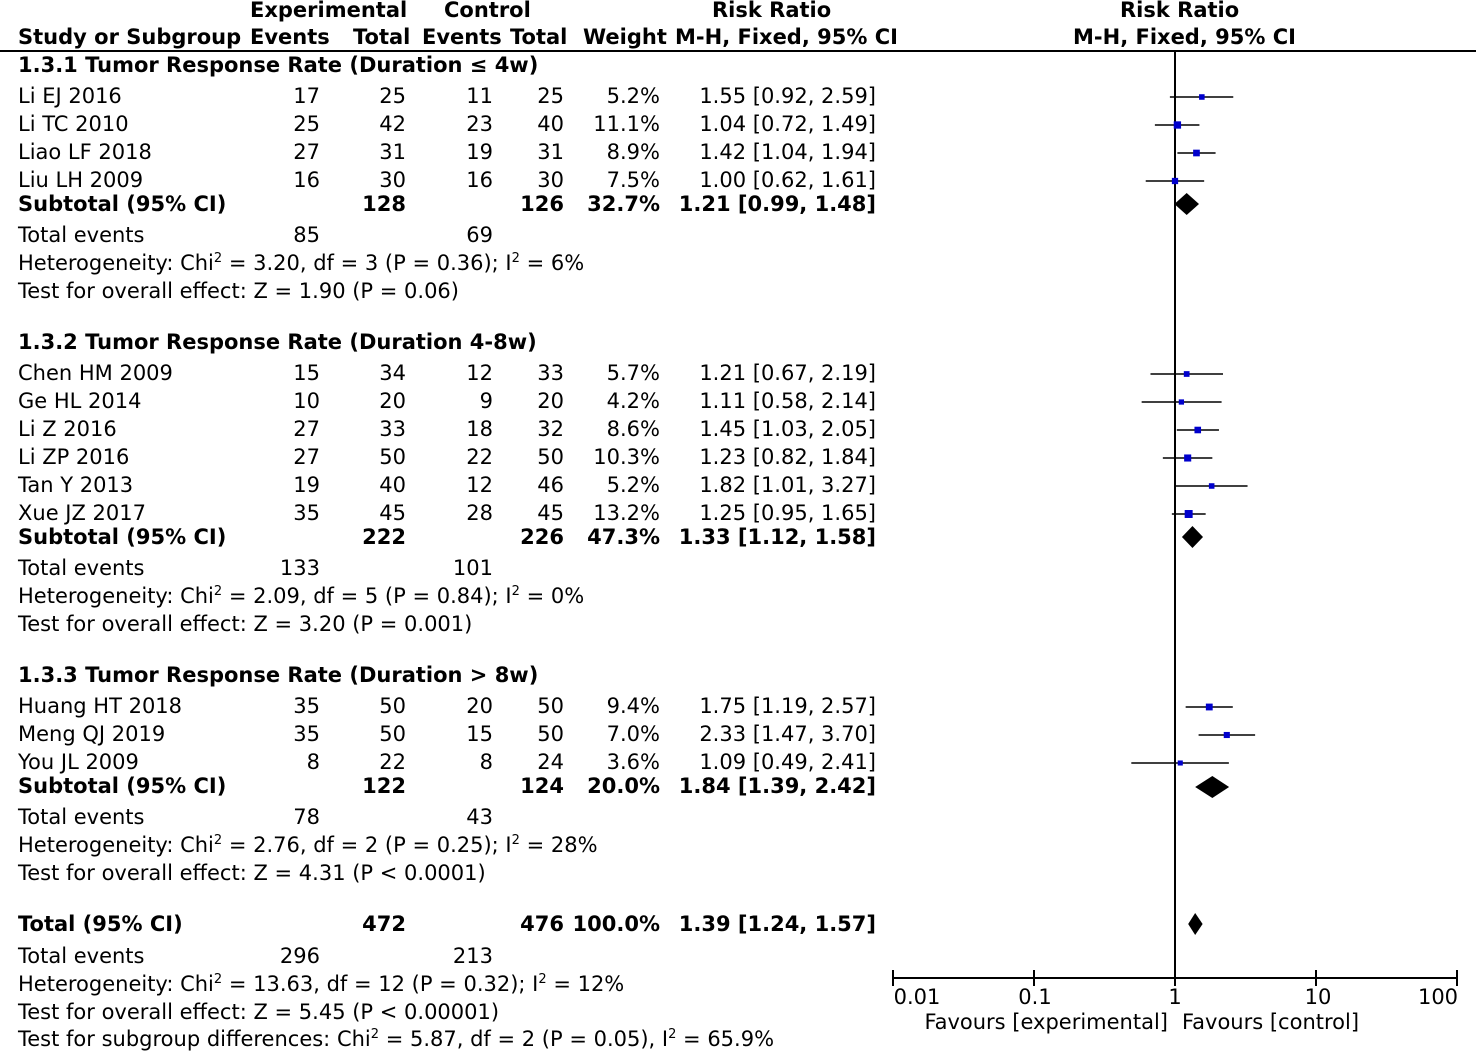  I want to click on study-name: Tan Y 2013, so click(76, 485).